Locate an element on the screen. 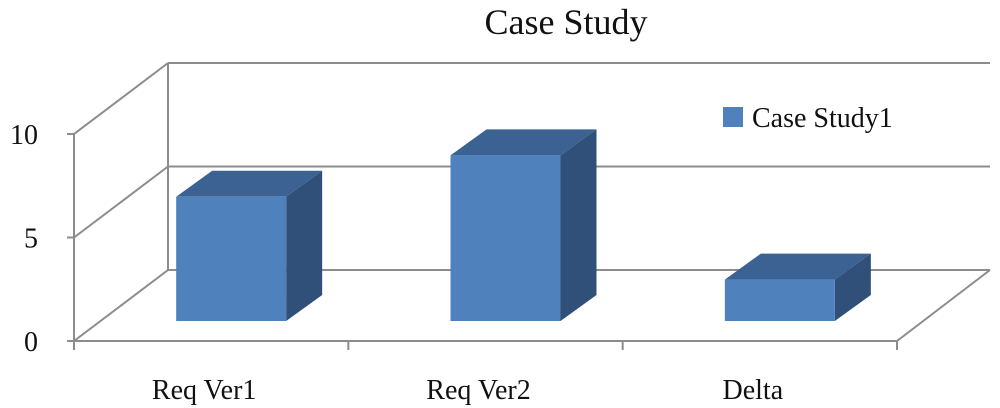  legend: Case Study1 is located at coordinates (808, 118).